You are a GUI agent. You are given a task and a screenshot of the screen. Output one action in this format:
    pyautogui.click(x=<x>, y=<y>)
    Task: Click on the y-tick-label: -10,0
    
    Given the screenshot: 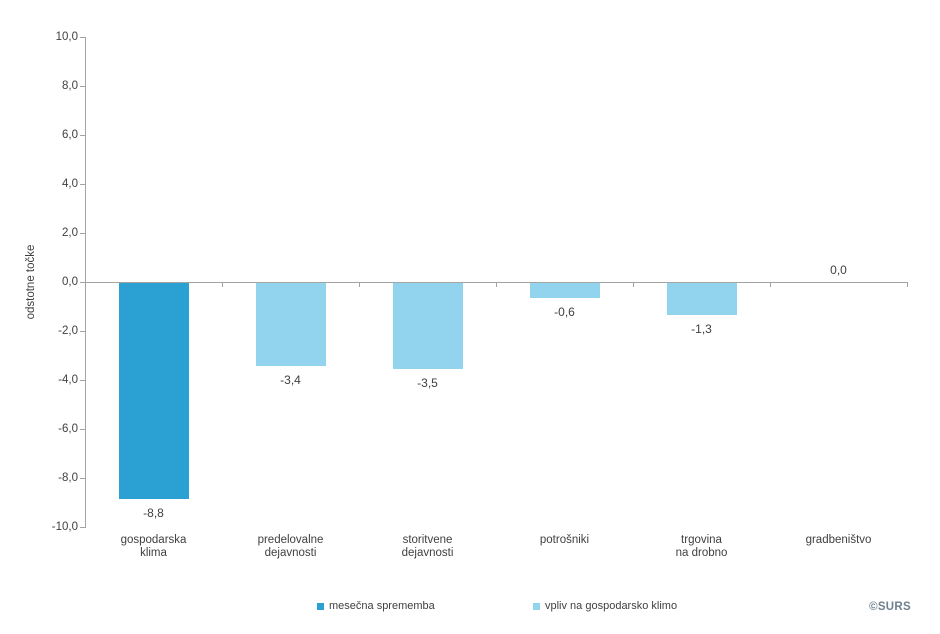 What is the action you would take?
    pyautogui.click(x=64, y=527)
    